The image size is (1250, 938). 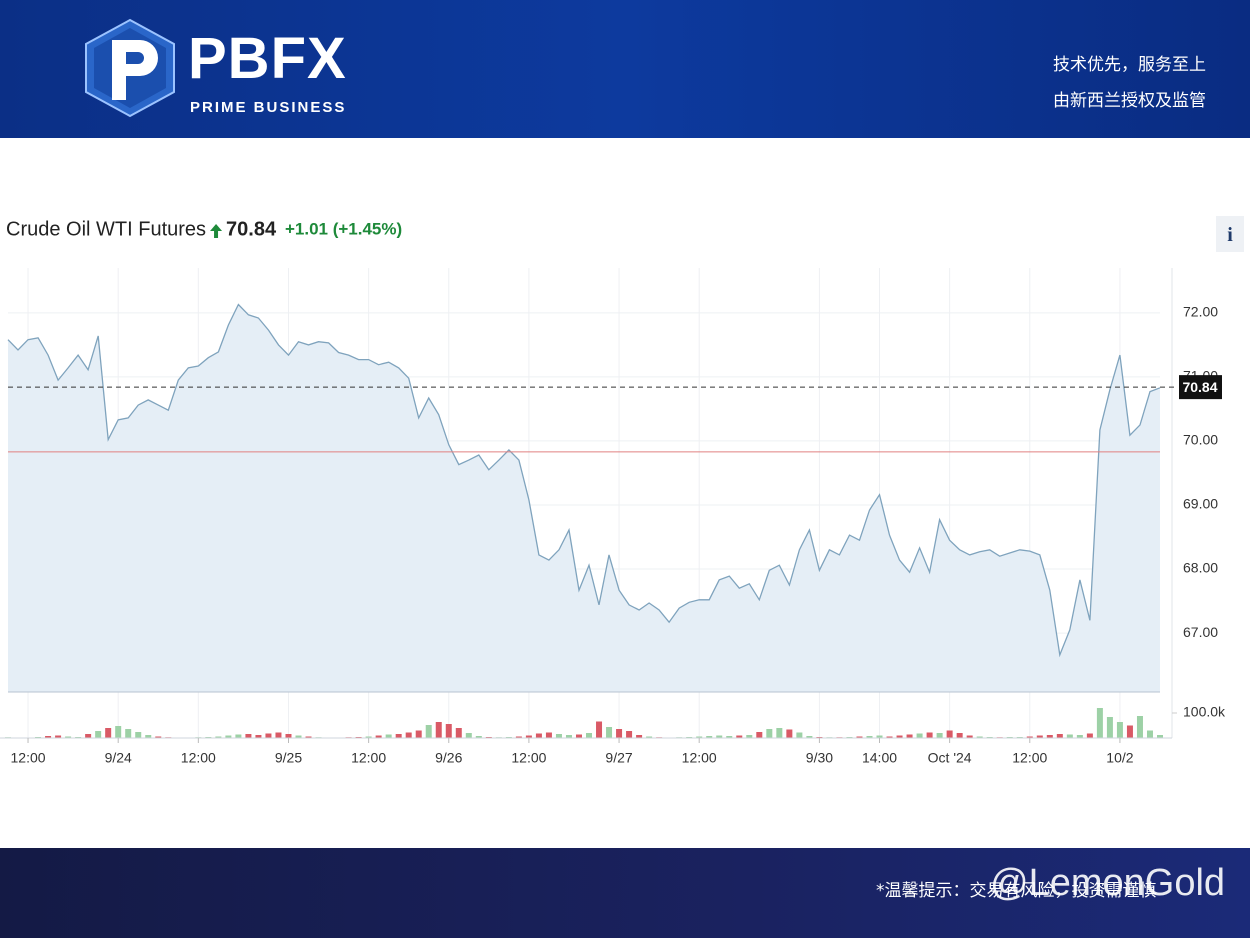 What do you see at coordinates (343, 228) in the screenshot?
I see `price-change: +1.01 (+1.45%)` at bounding box center [343, 228].